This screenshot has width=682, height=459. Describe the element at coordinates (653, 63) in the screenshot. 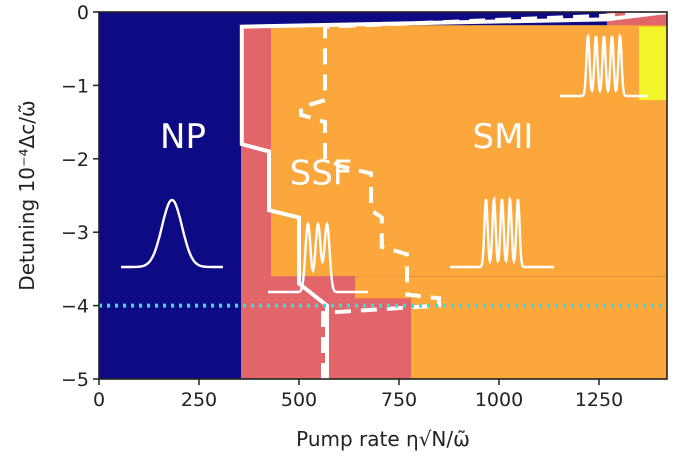

I see `other-region` at that location.